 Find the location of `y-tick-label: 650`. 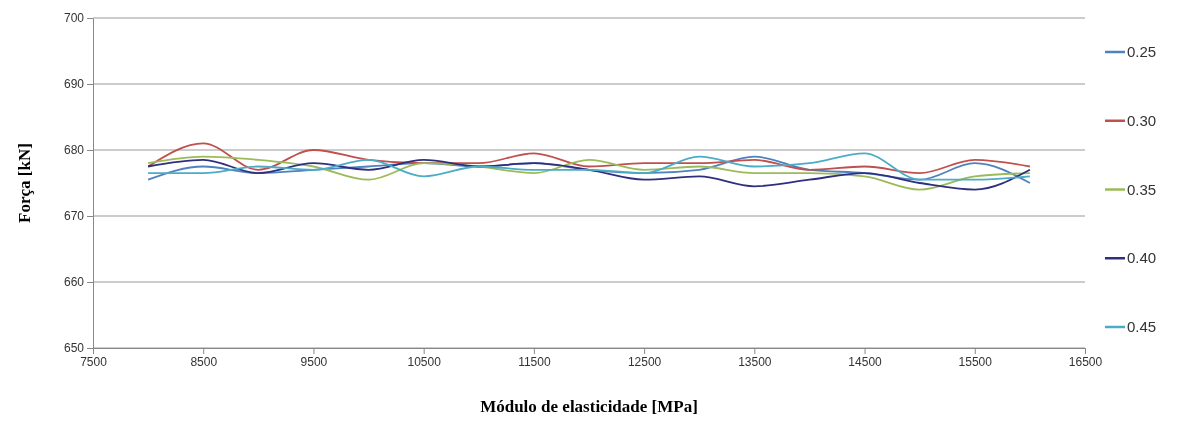

y-tick-label: 650 is located at coordinates (74, 348).